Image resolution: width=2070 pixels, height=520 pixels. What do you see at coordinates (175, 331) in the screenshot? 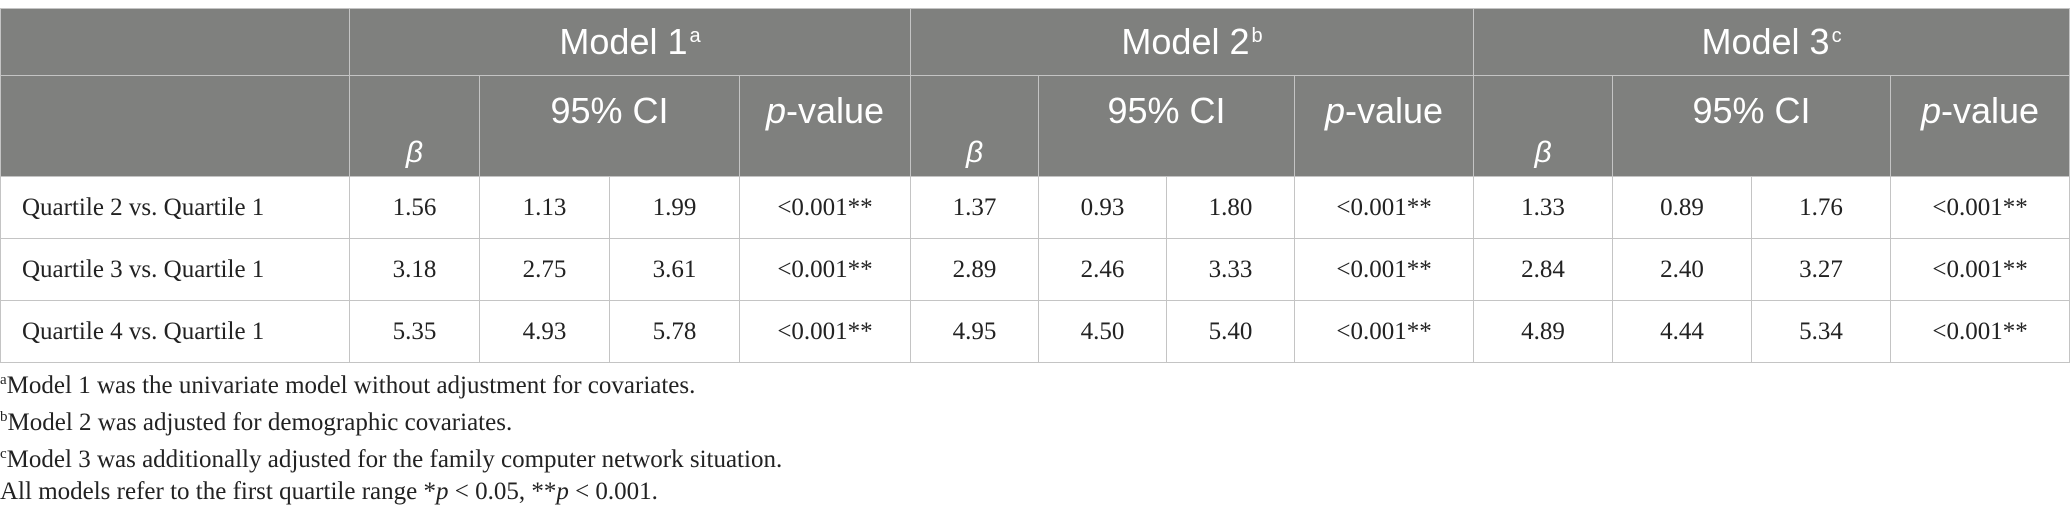
I see `row-label: Quartile 4 vs. Quartile 1` at bounding box center [175, 331].